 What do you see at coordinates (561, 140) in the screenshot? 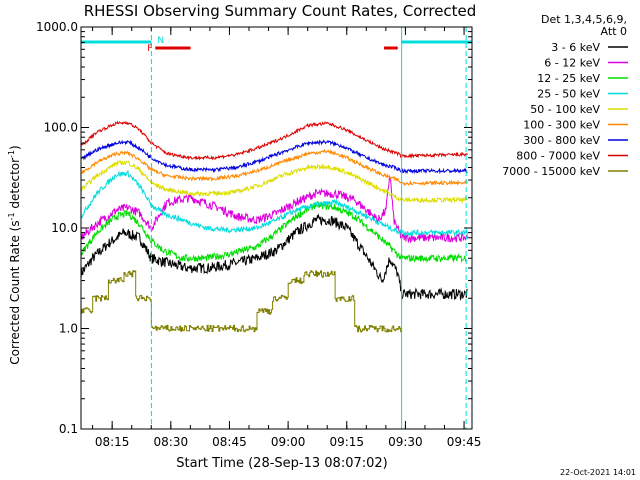
I see `legend-label: 300 - 800 keV` at bounding box center [561, 140].